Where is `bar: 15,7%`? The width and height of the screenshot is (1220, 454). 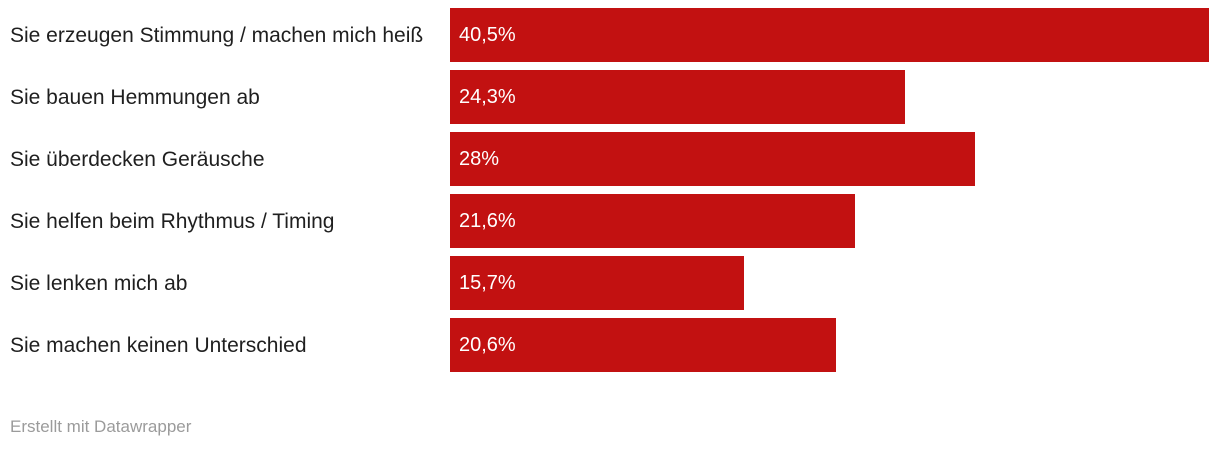 bar: 15,7% is located at coordinates (597, 283).